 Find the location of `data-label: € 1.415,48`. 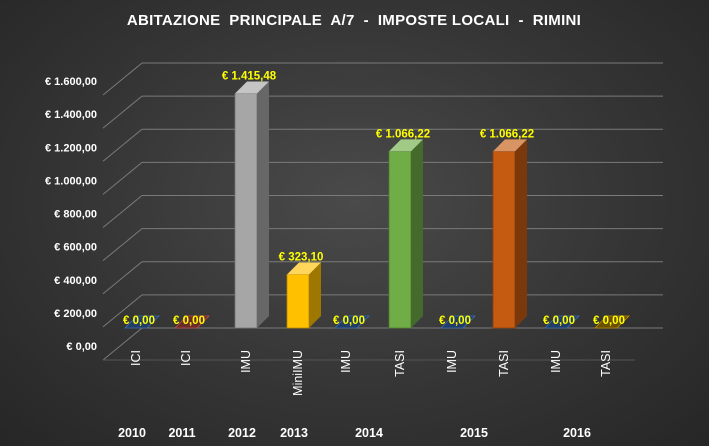

data-label: € 1.415,48 is located at coordinates (249, 77).